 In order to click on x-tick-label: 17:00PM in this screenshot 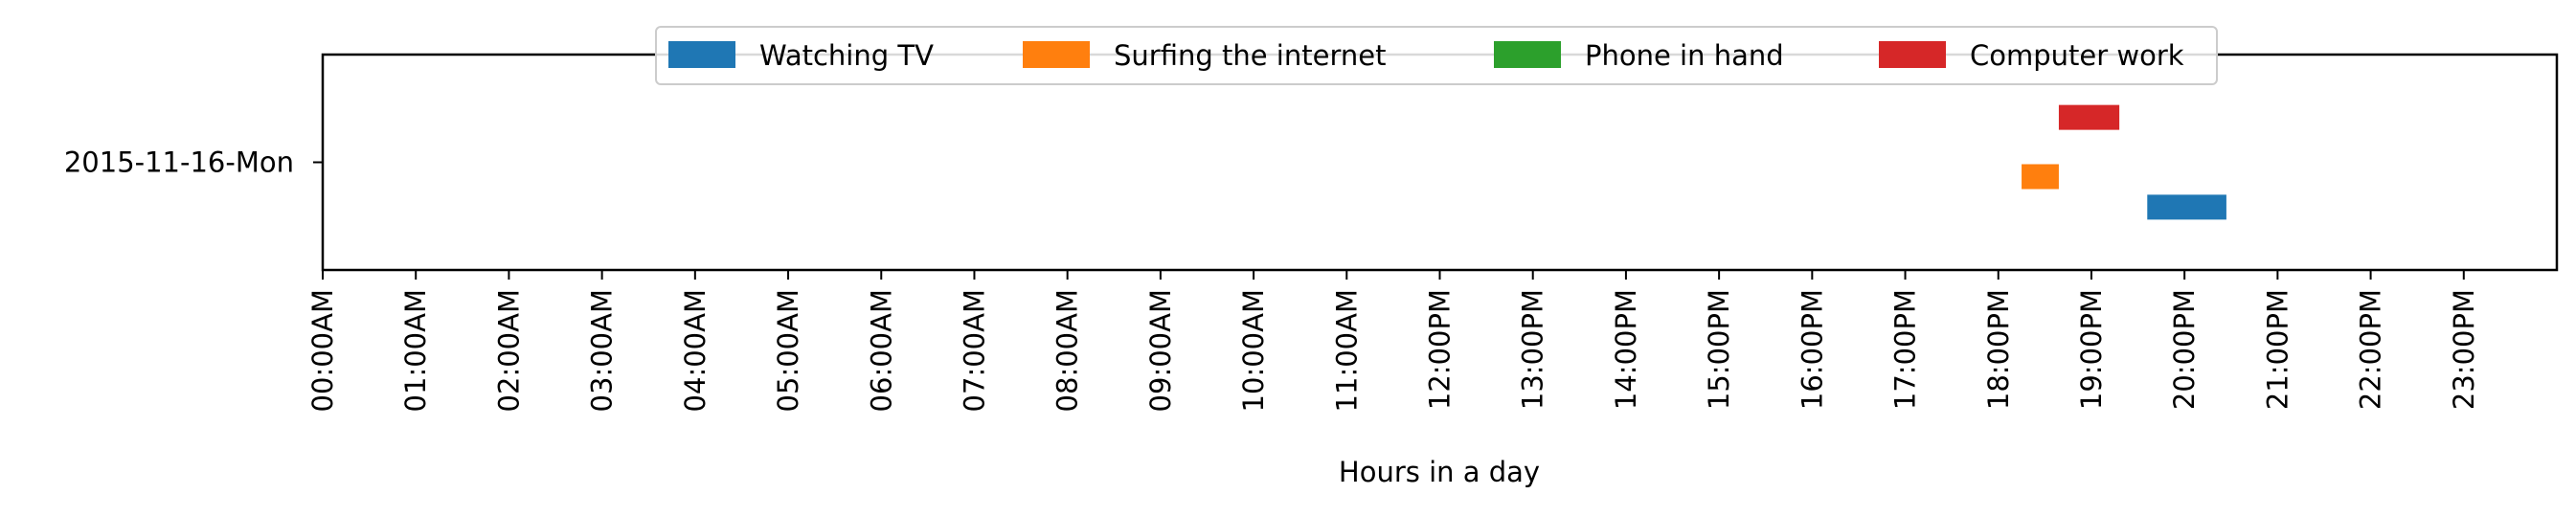, I will do `click(1905, 349)`.